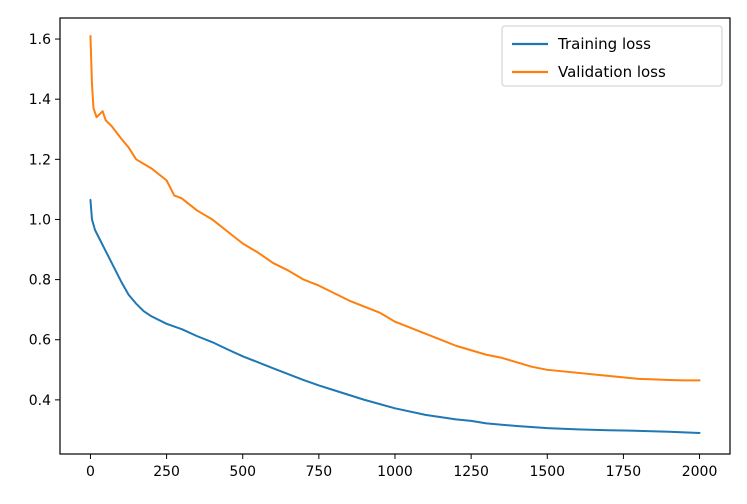 Image resolution: width=747 pixels, height=504 pixels. I want to click on y-tick-label: 1.0, so click(40, 220).